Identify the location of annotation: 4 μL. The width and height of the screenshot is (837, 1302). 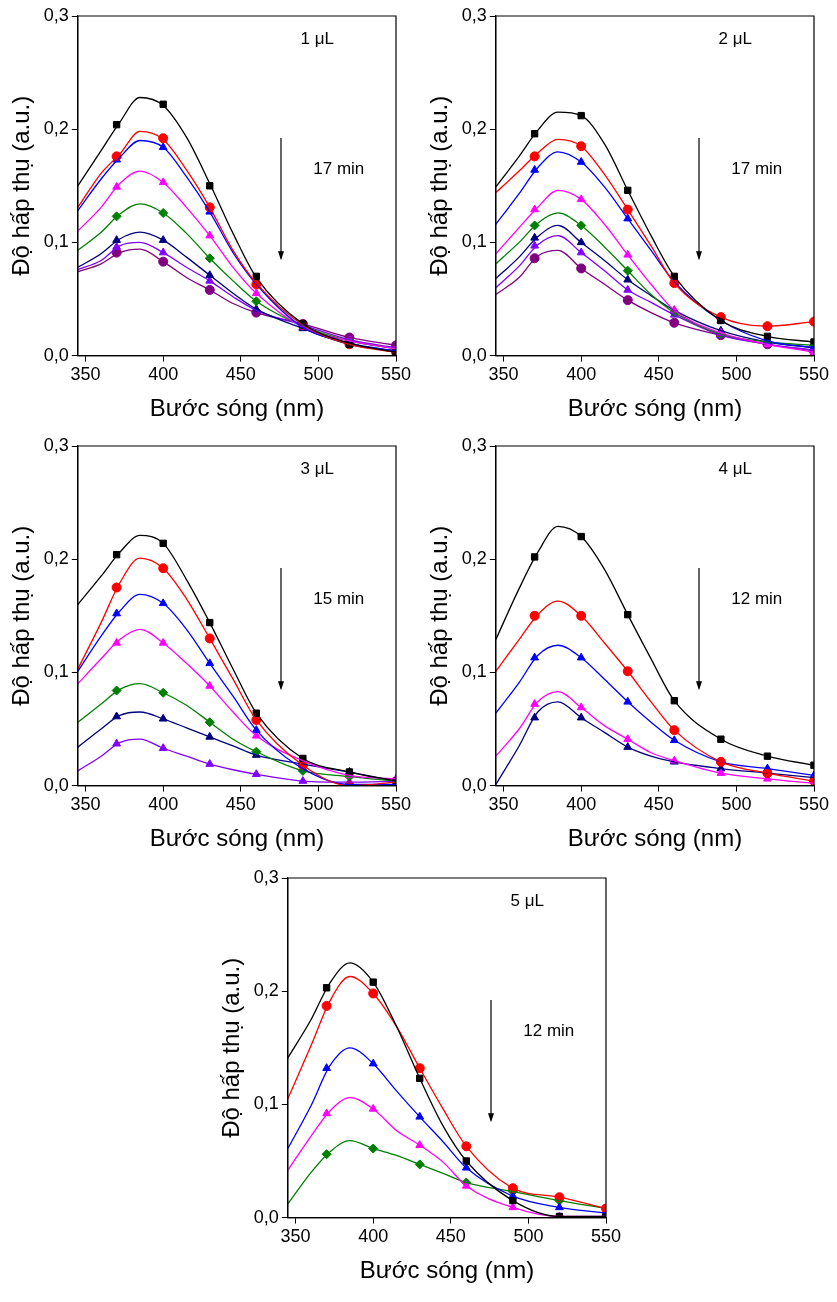
(735, 469).